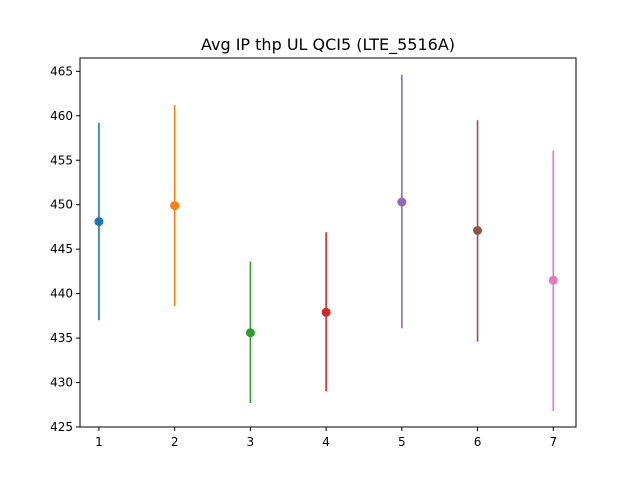 This screenshot has width=640, height=480. What do you see at coordinates (553, 442) in the screenshot?
I see `x-tick-label-7: 7` at bounding box center [553, 442].